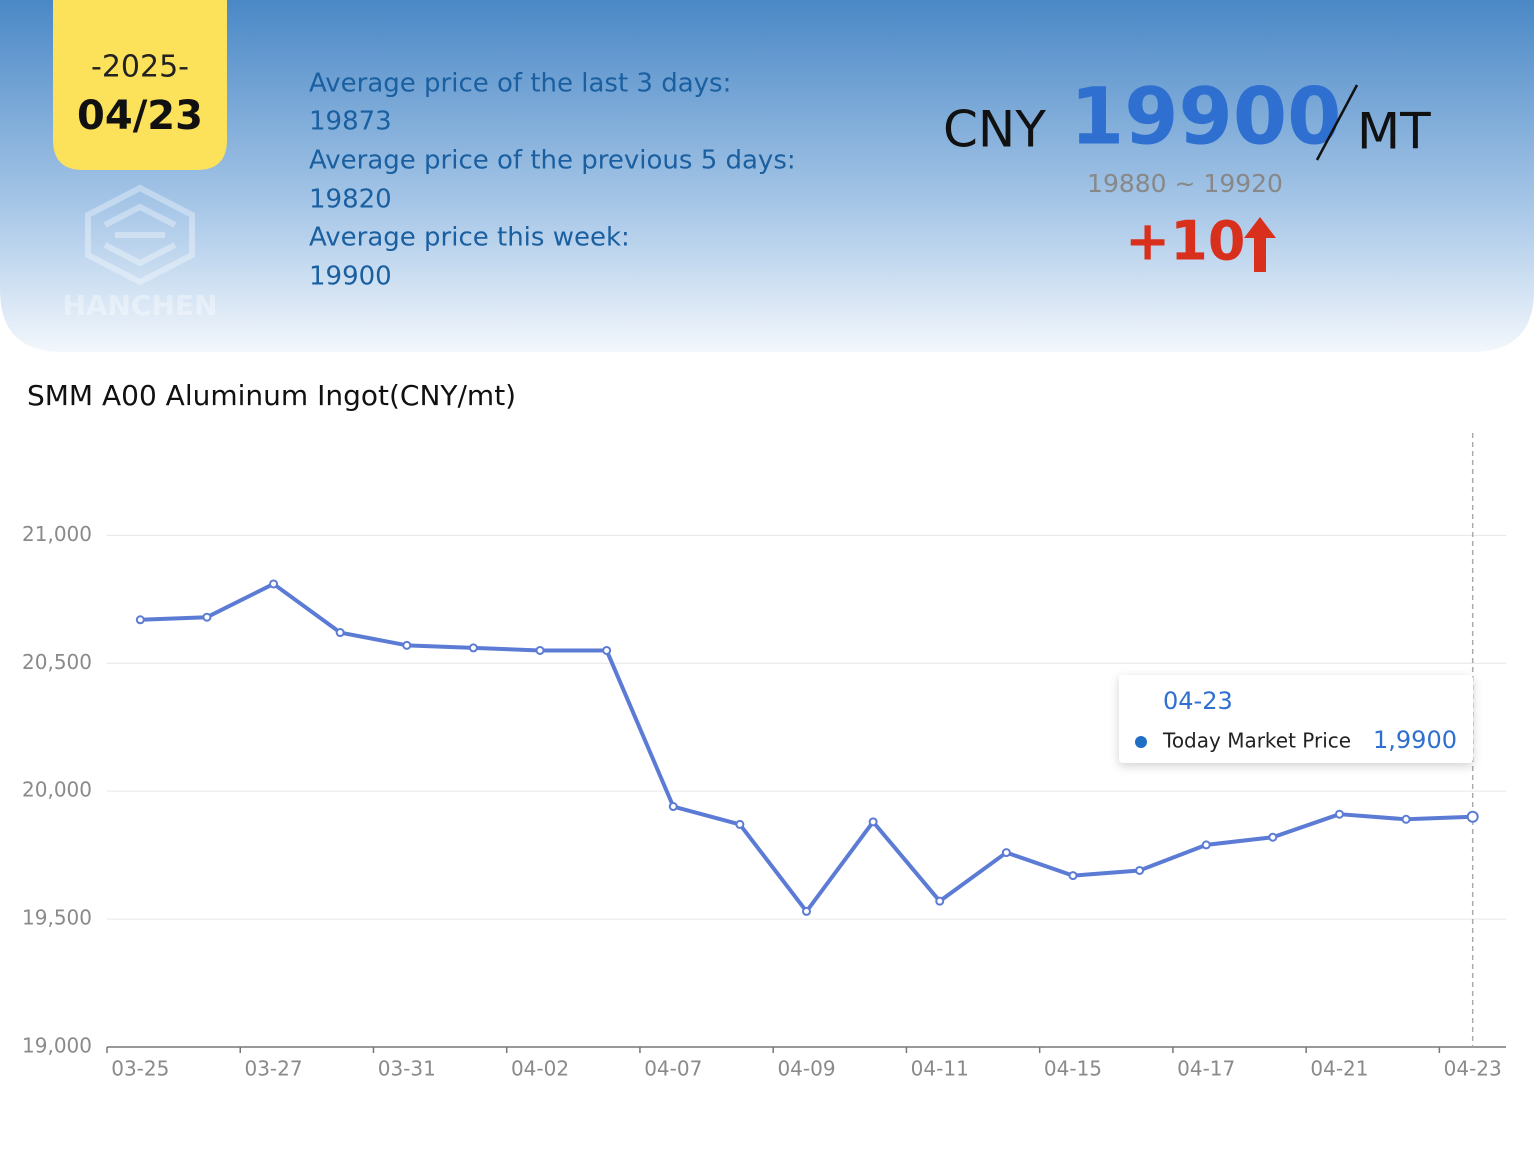 Image resolution: width=1534 pixels, height=1151 pixels. I want to click on stat-label: Average price of the last 3 days:, so click(520, 84).